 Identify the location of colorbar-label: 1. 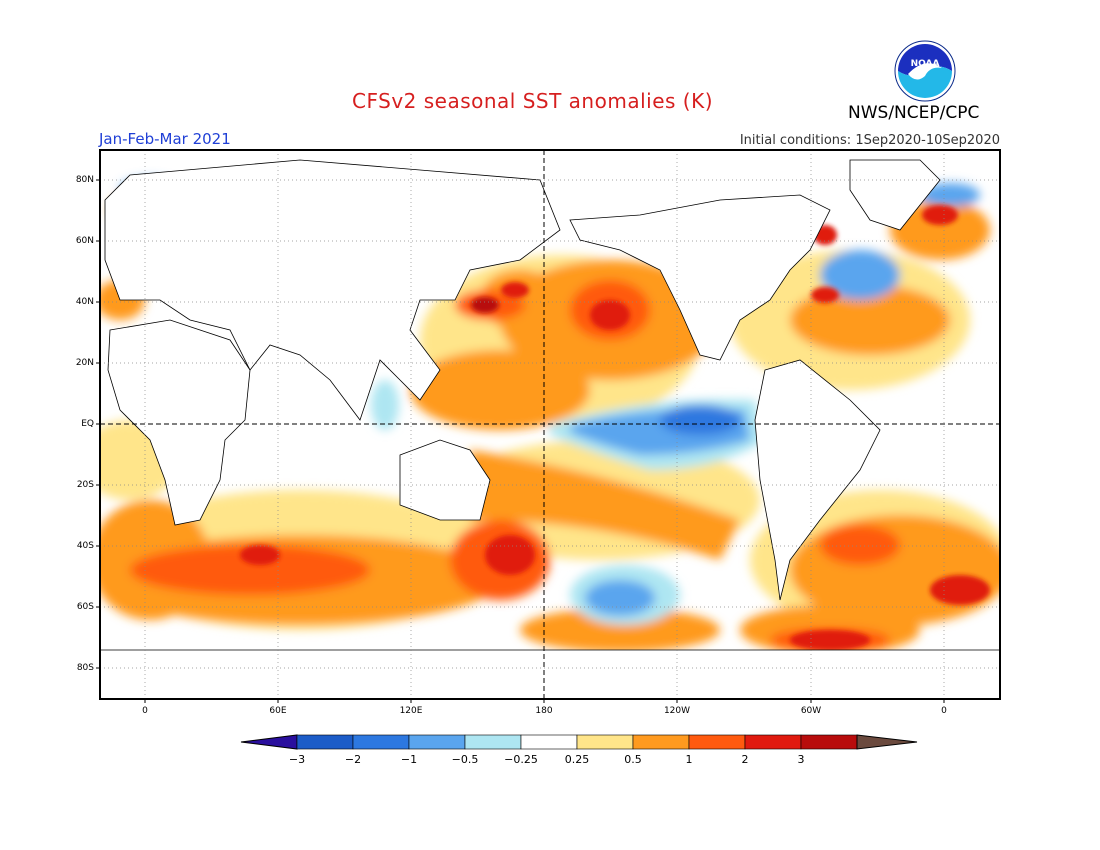
(689, 759).